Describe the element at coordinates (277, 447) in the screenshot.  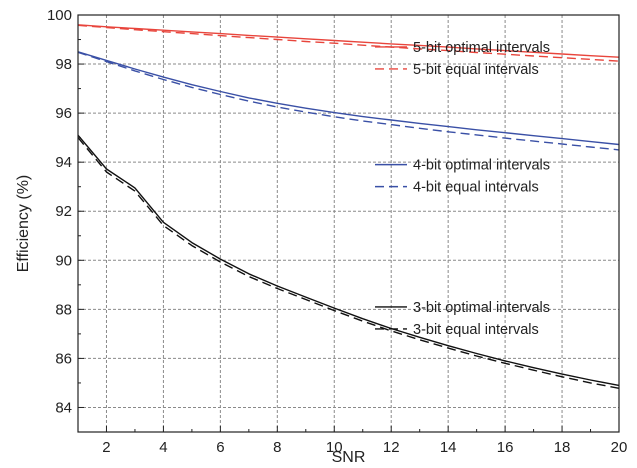
I see `x-tick-label: 8` at that location.